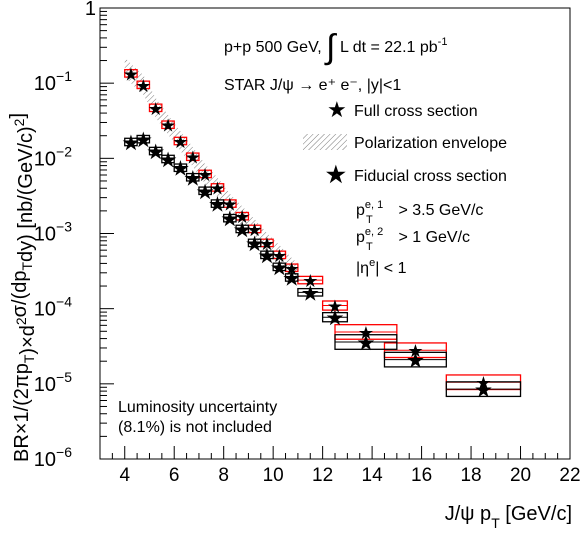  Describe the element at coordinates (197, 407) in the screenshot. I see `lumi-note-line1: Luminosity uncertainty` at that location.